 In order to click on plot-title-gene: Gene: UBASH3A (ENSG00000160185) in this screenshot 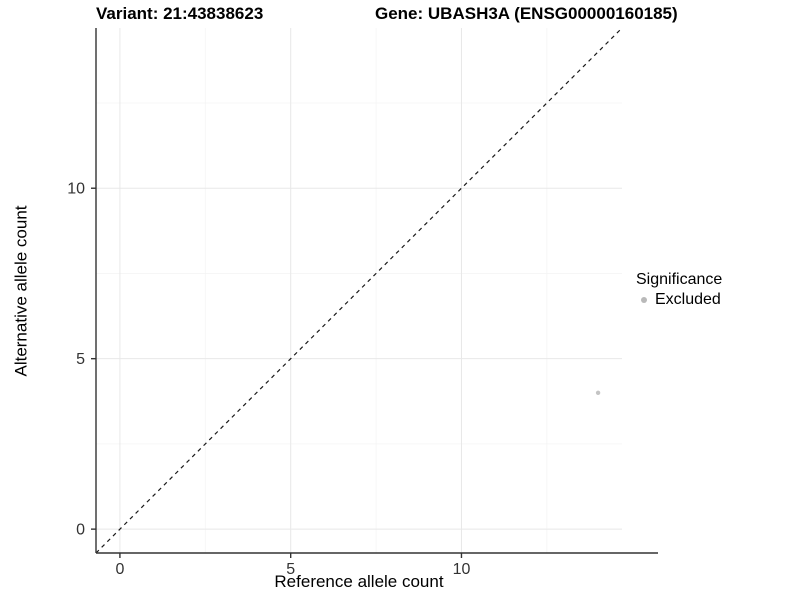, I will do `click(526, 13)`.